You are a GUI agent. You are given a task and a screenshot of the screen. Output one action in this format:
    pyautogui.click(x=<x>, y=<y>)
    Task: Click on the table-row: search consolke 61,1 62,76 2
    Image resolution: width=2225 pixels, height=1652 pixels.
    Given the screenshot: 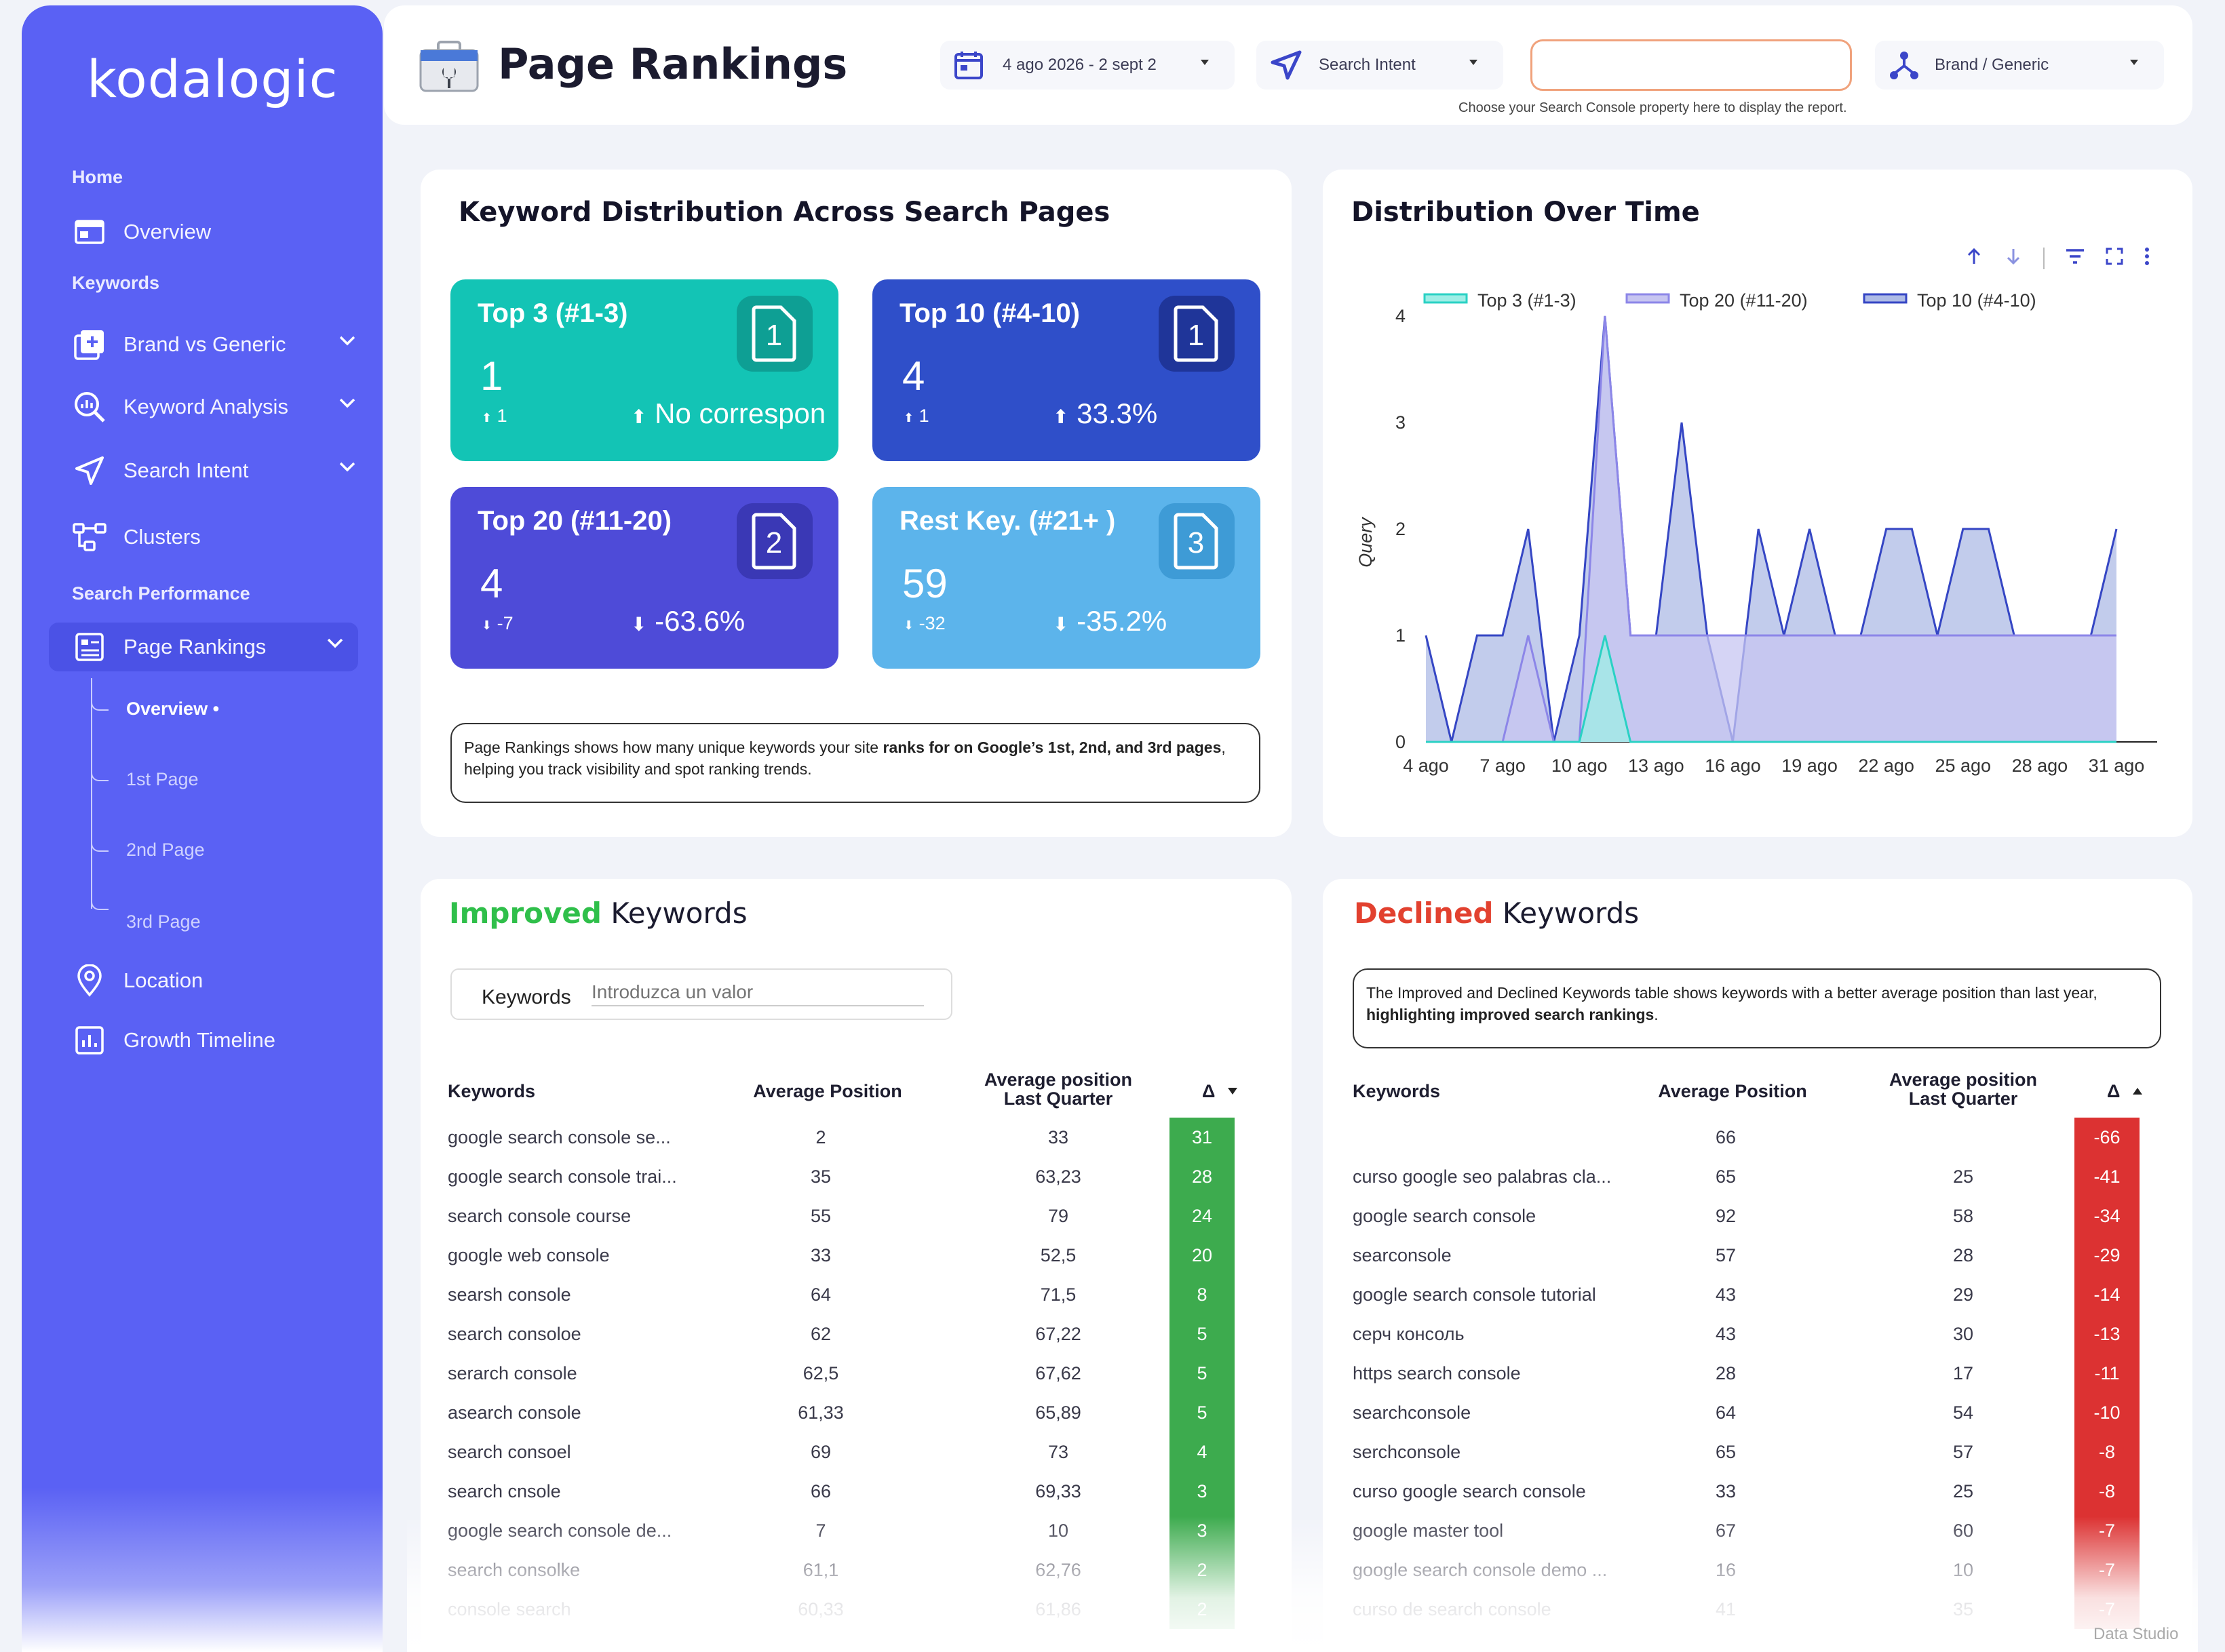 What is the action you would take?
    pyautogui.click(x=855, y=1570)
    